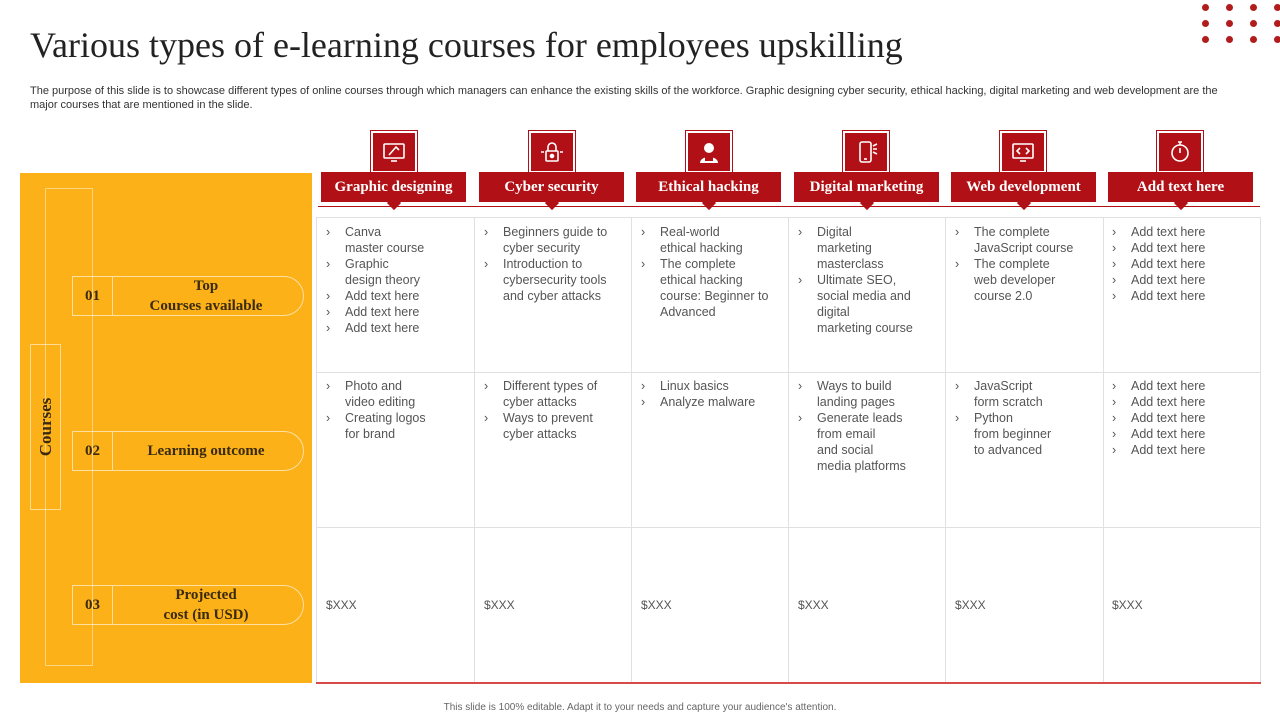  What do you see at coordinates (206, 296) in the screenshot?
I see `row-title: Top Courses available` at bounding box center [206, 296].